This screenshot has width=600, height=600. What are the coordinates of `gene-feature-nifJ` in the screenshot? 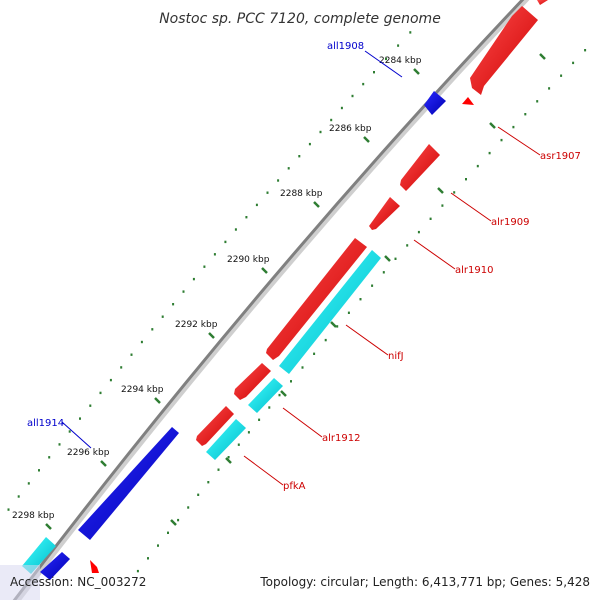 It's located at (330, 312).